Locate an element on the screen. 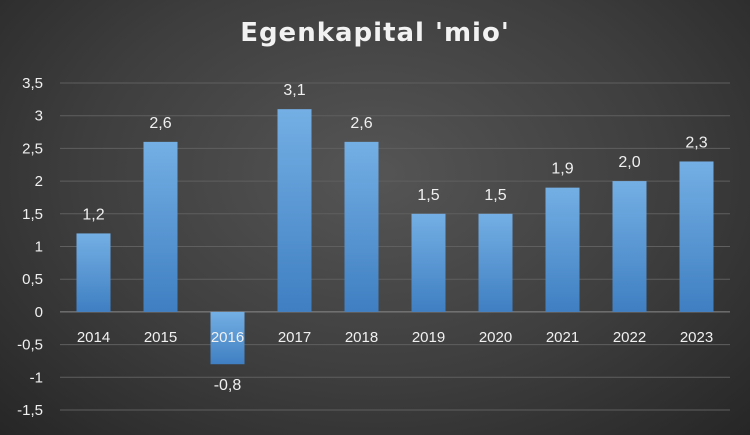 The image size is (750, 435). x-tick-label: 2019 is located at coordinates (428, 337).